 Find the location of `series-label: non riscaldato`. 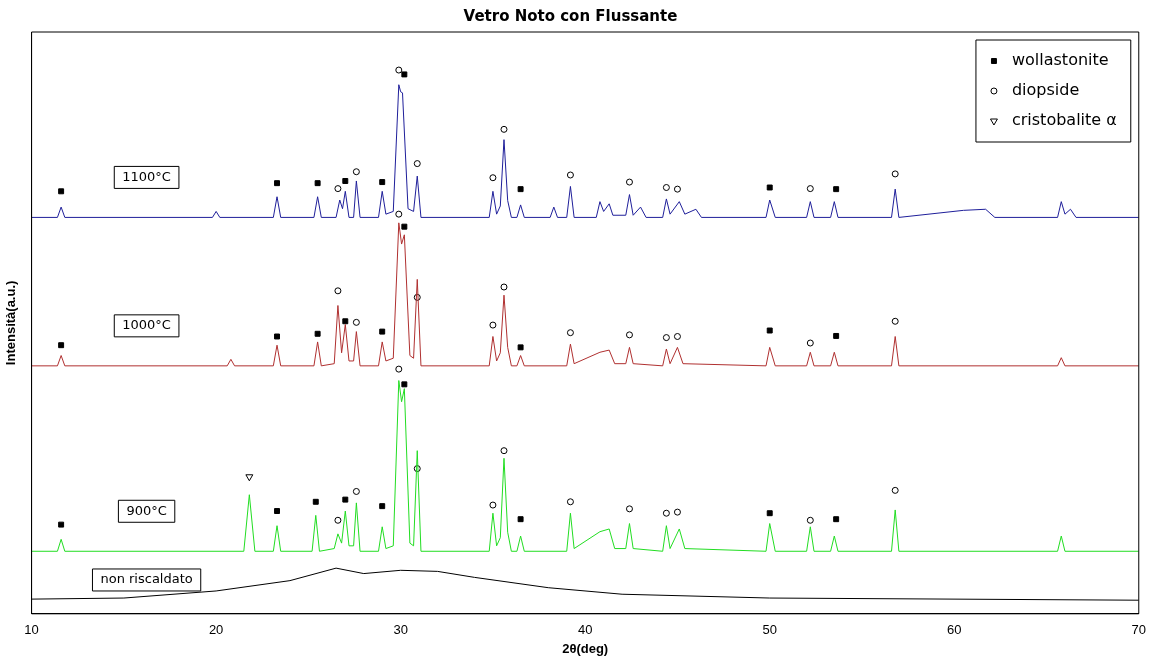

series-label: non riscaldato is located at coordinates (146, 579).